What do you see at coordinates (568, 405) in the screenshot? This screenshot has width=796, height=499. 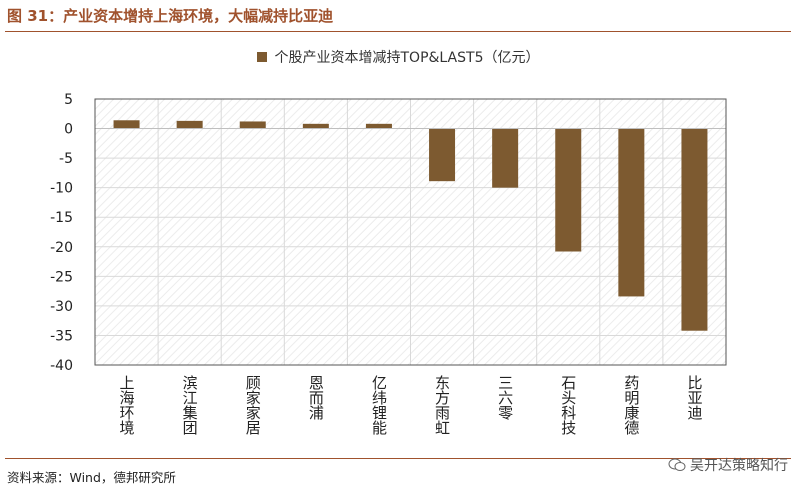 I see `x-tick-label: 石头科技` at bounding box center [568, 405].